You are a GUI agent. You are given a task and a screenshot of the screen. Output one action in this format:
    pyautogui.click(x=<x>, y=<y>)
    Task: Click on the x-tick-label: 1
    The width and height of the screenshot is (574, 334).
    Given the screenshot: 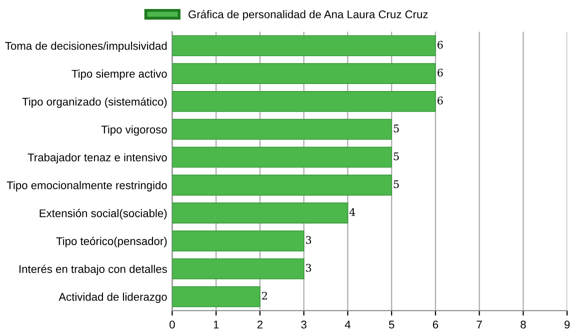 What is the action you would take?
    pyautogui.click(x=216, y=324)
    